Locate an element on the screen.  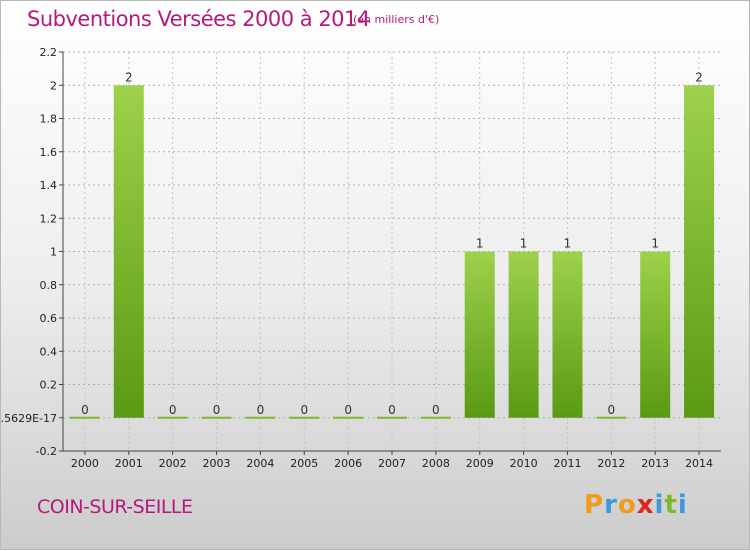
x-tick-label: 2013 is located at coordinates (655, 463).